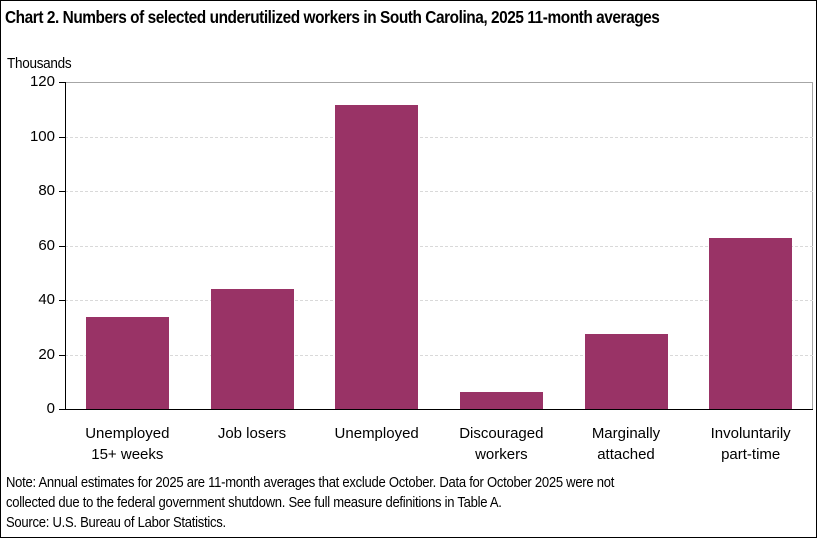 The image size is (817, 538). I want to click on x-tick-label: Marginally attached, so click(626, 444).